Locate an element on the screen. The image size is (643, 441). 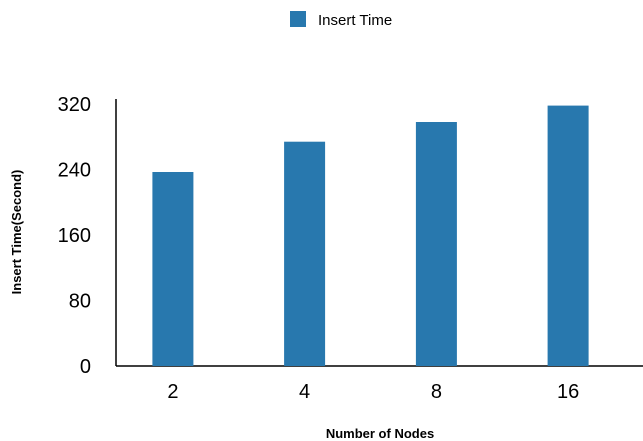
y-tick-label: 80 is located at coordinates (80, 302).